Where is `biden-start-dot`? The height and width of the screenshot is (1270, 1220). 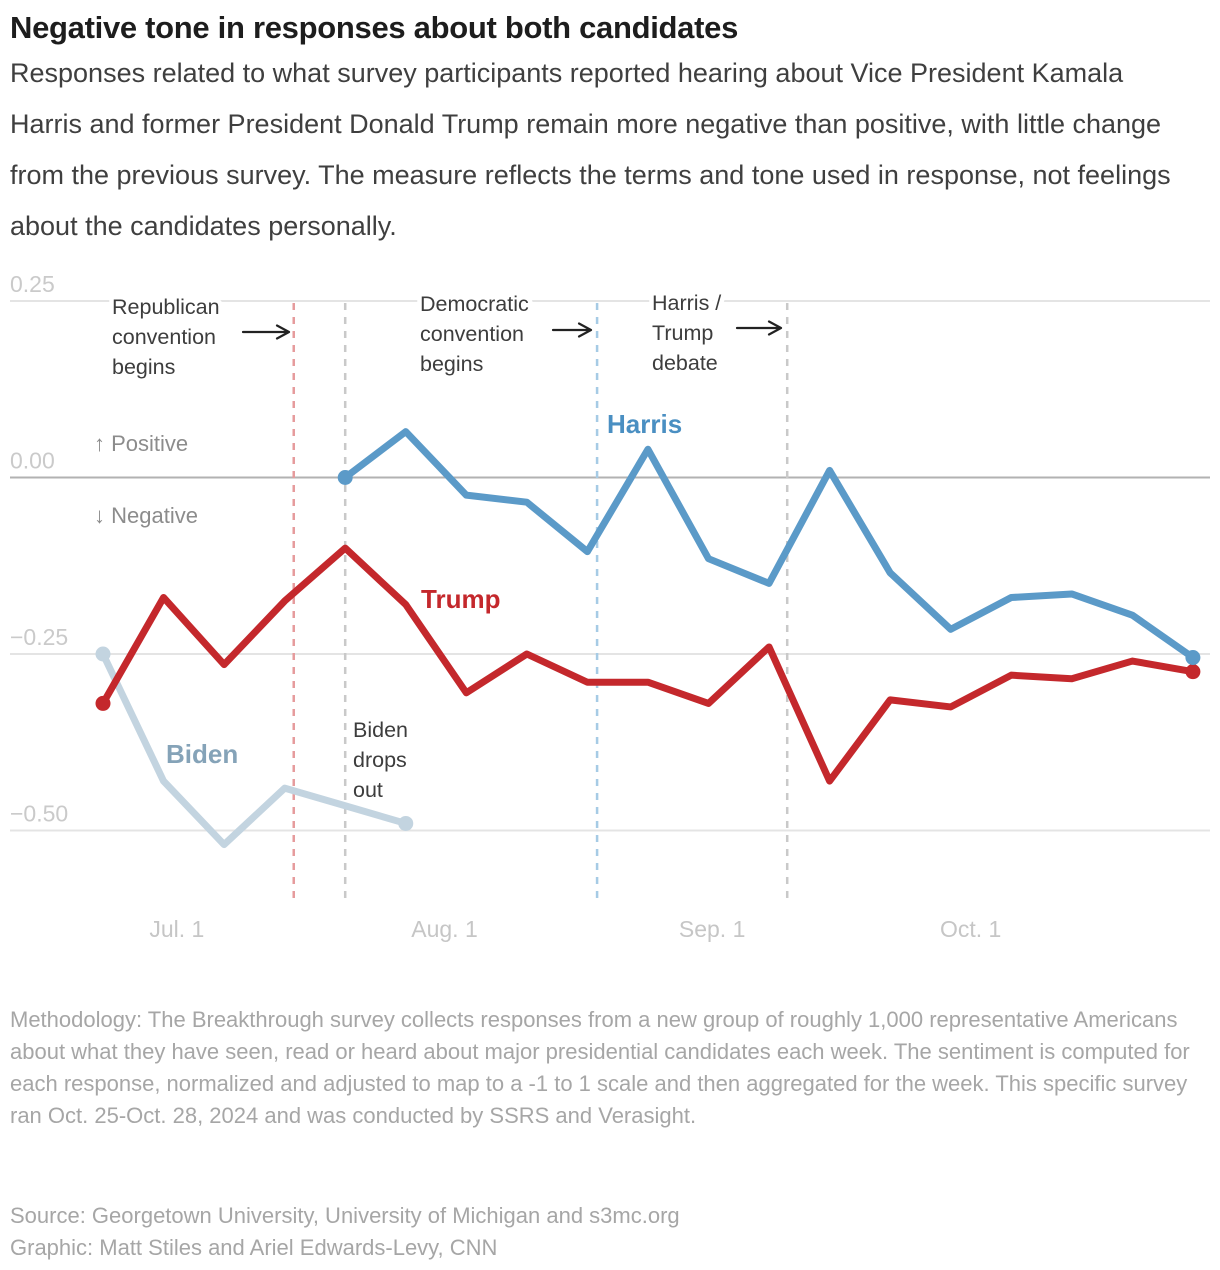
biden-start-dot is located at coordinates (103, 654).